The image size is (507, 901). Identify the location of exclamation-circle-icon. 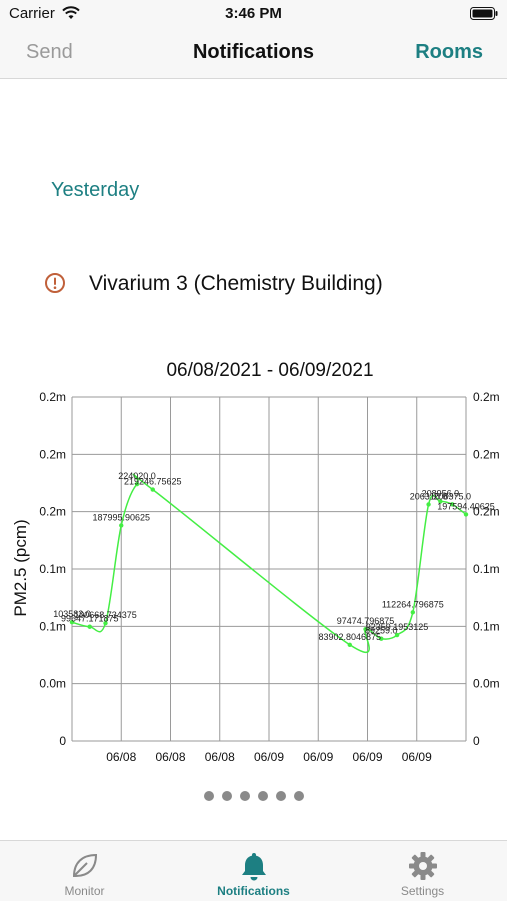
(55, 283).